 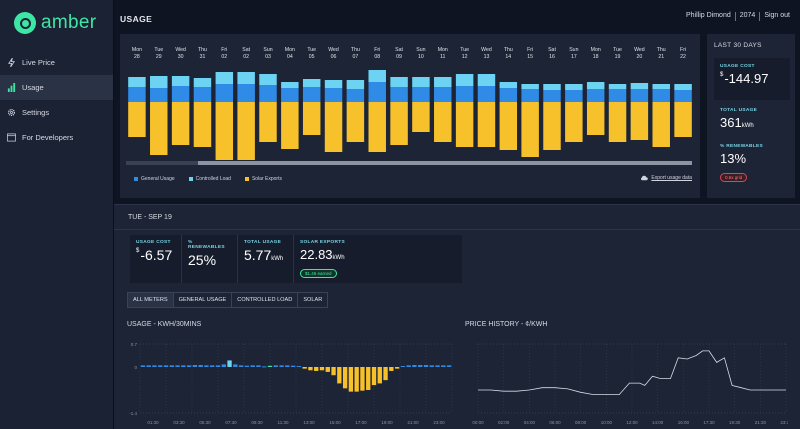 What do you see at coordinates (202, 300) in the screenshot?
I see `tab-general-usage: GENERAL USAGE` at bounding box center [202, 300].